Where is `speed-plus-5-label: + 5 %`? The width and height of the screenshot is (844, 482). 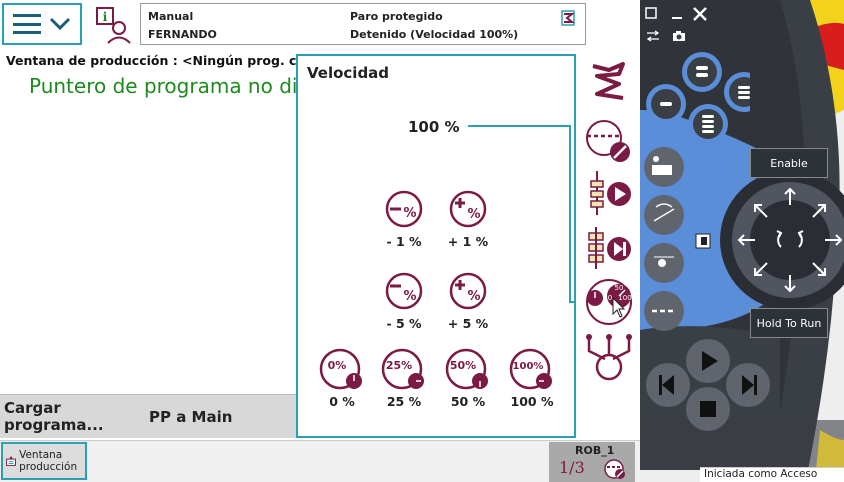
speed-plus-5-label: + 5 % is located at coordinates (468, 323).